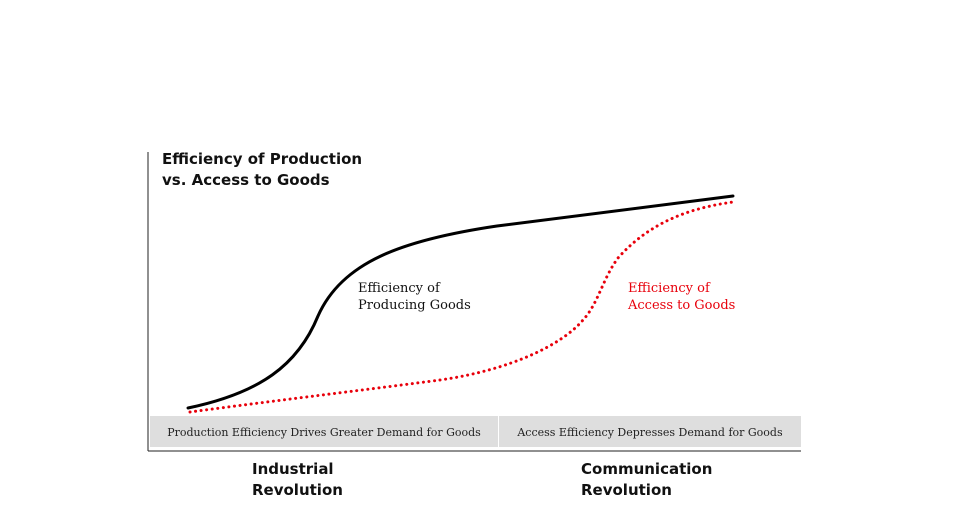 The image size is (978, 530). What do you see at coordinates (669, 288) in the screenshot?
I see `series-access-label-line-1: Efficiency of` at bounding box center [669, 288].